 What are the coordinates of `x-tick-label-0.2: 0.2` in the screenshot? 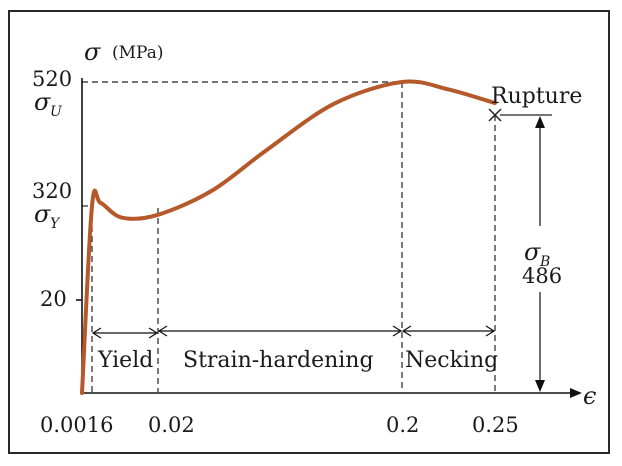 It's located at (402, 425).